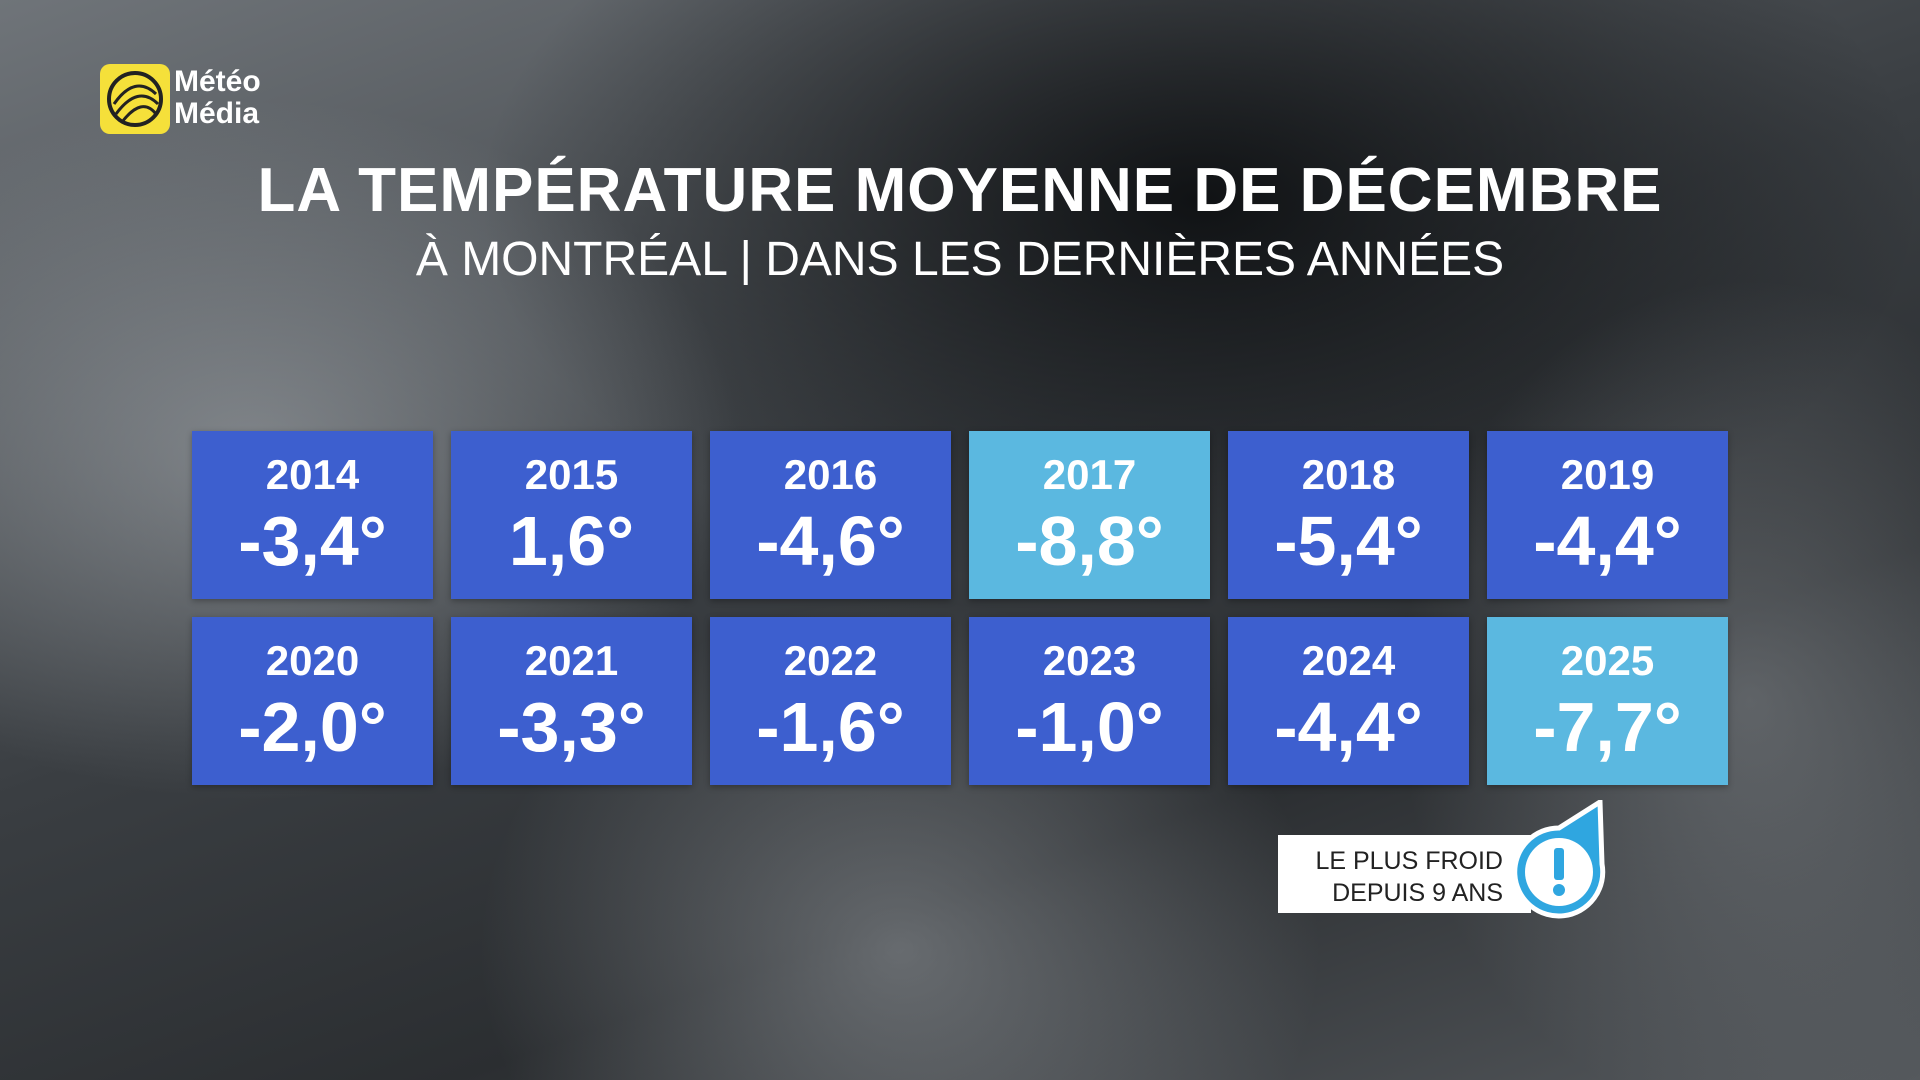  I want to click on tile: 2020 -2,0°, so click(312, 701).